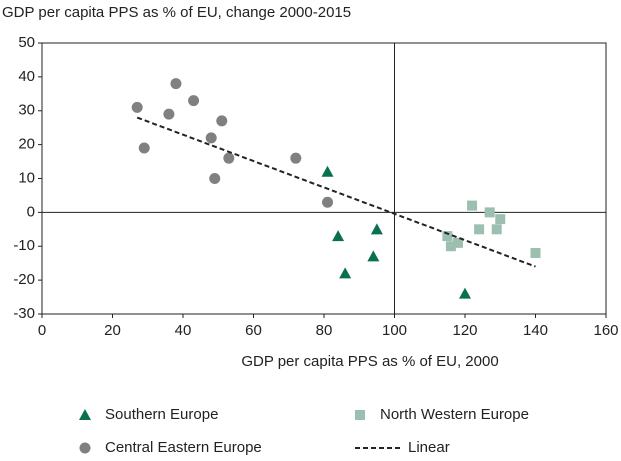 This screenshot has width=621, height=461. Describe the element at coordinates (253, 330) in the screenshot. I see `x-tick-label: 60` at that location.